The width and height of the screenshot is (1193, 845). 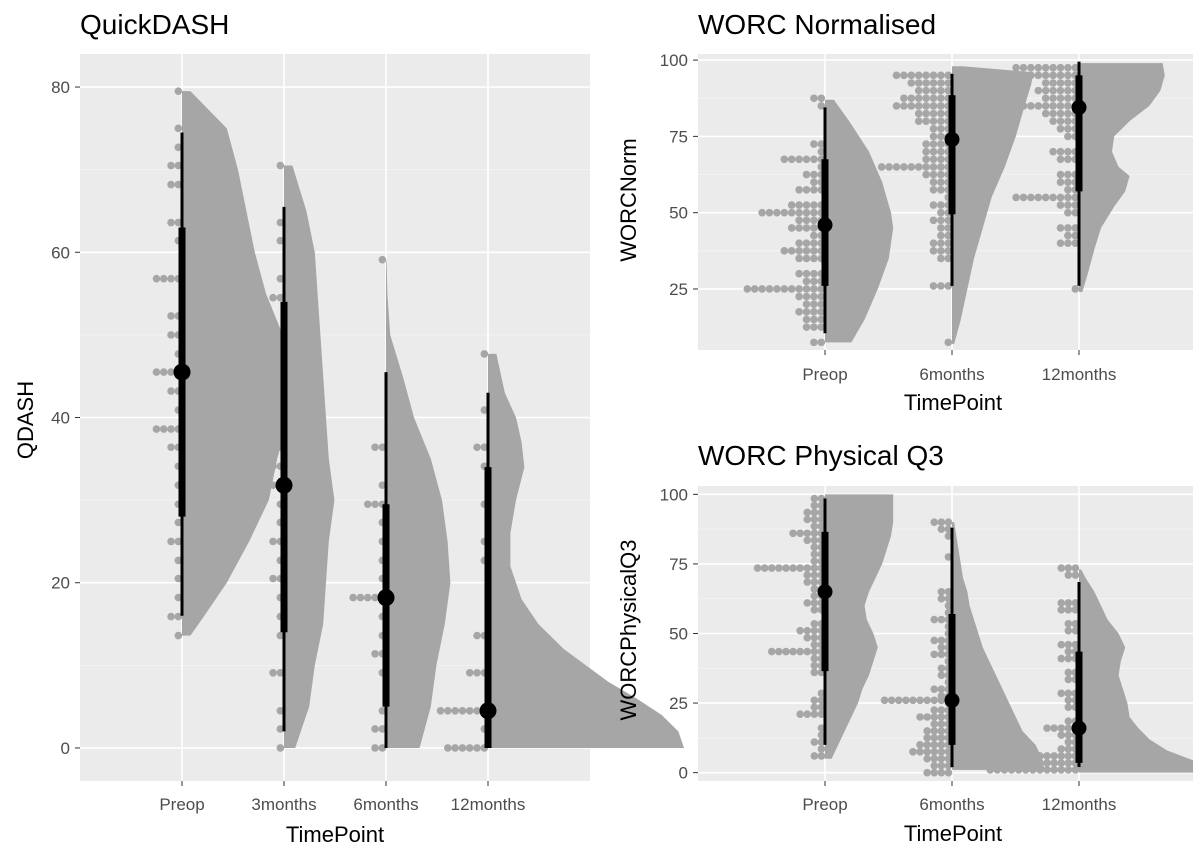 I want to click on series-3months, so click(x=294, y=456).